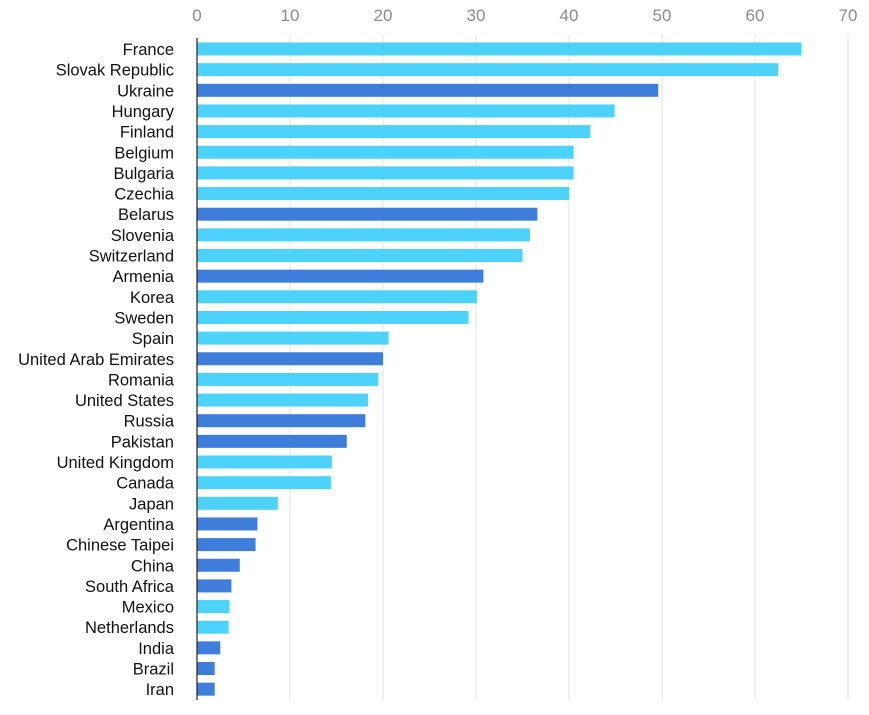 The width and height of the screenshot is (869, 715). What do you see at coordinates (144, 153) in the screenshot?
I see `category-label: Belgium` at bounding box center [144, 153].